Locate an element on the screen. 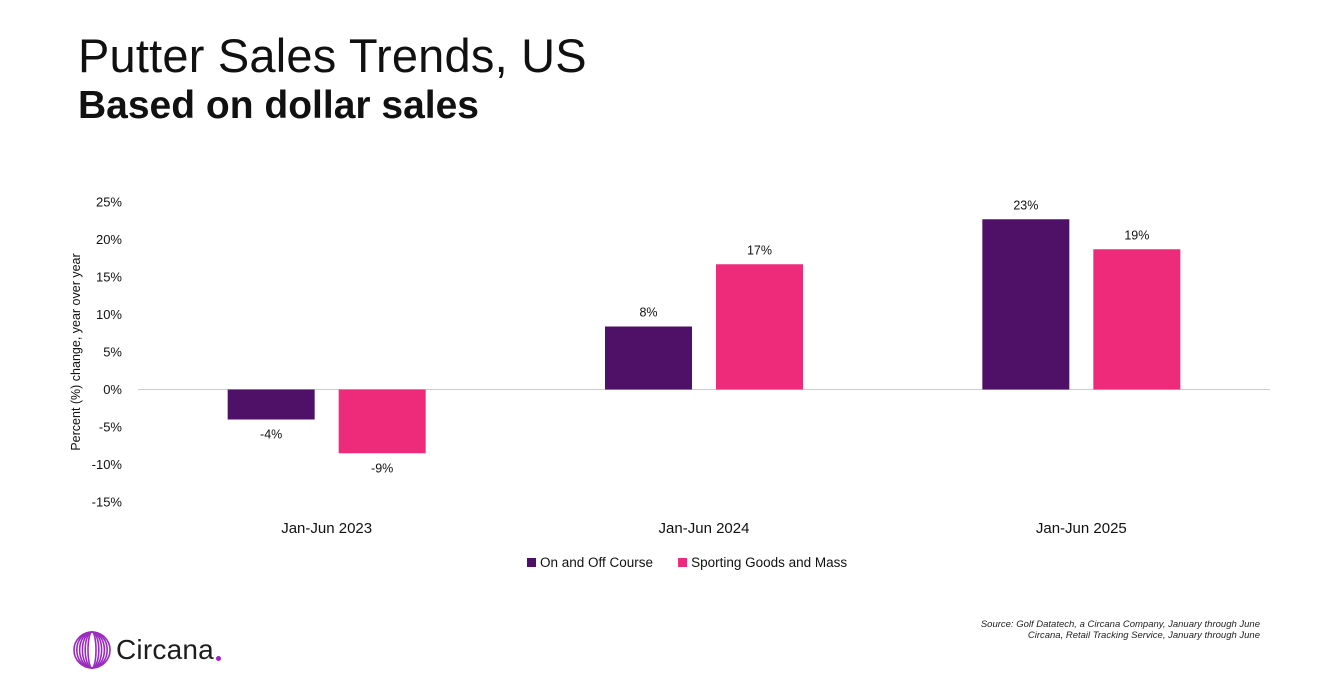  x-tick-label: Jan-Jun 2023 is located at coordinates (326, 528).